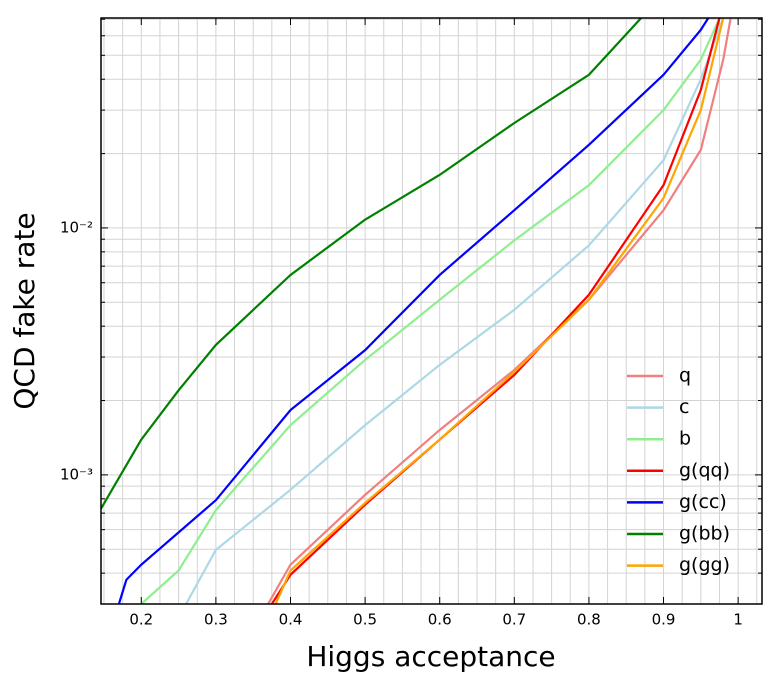 Image resolution: width=781 pixels, height=694 pixels. I want to click on y-axis-label: QCD fake rate, so click(24, 310).